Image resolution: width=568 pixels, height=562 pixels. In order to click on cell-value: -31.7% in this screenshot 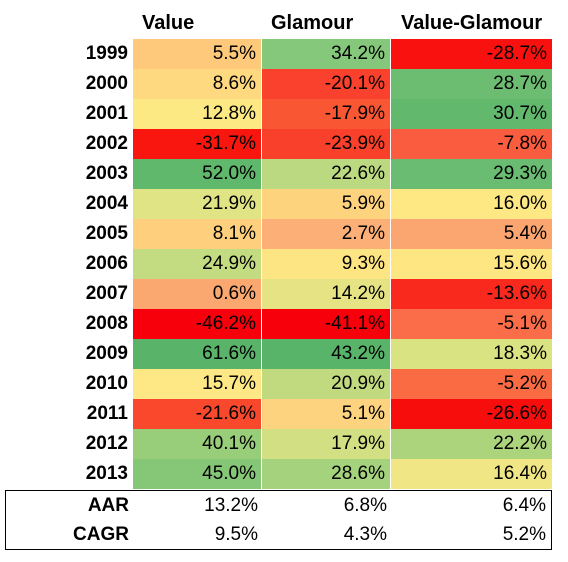, I will do `click(197, 144)`.